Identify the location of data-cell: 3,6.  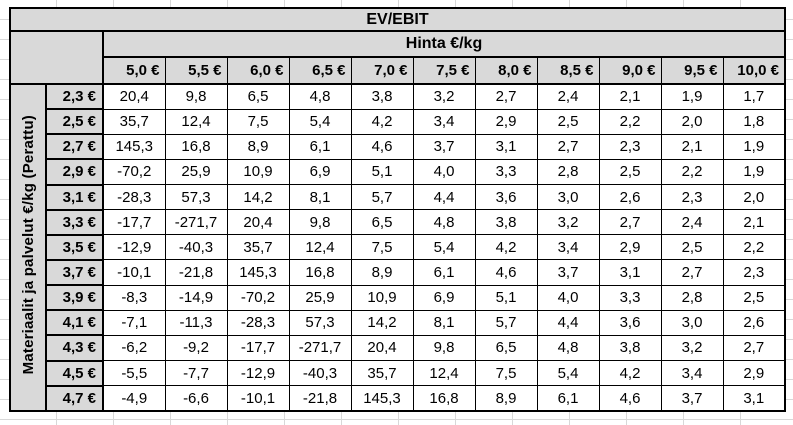
(506, 197).